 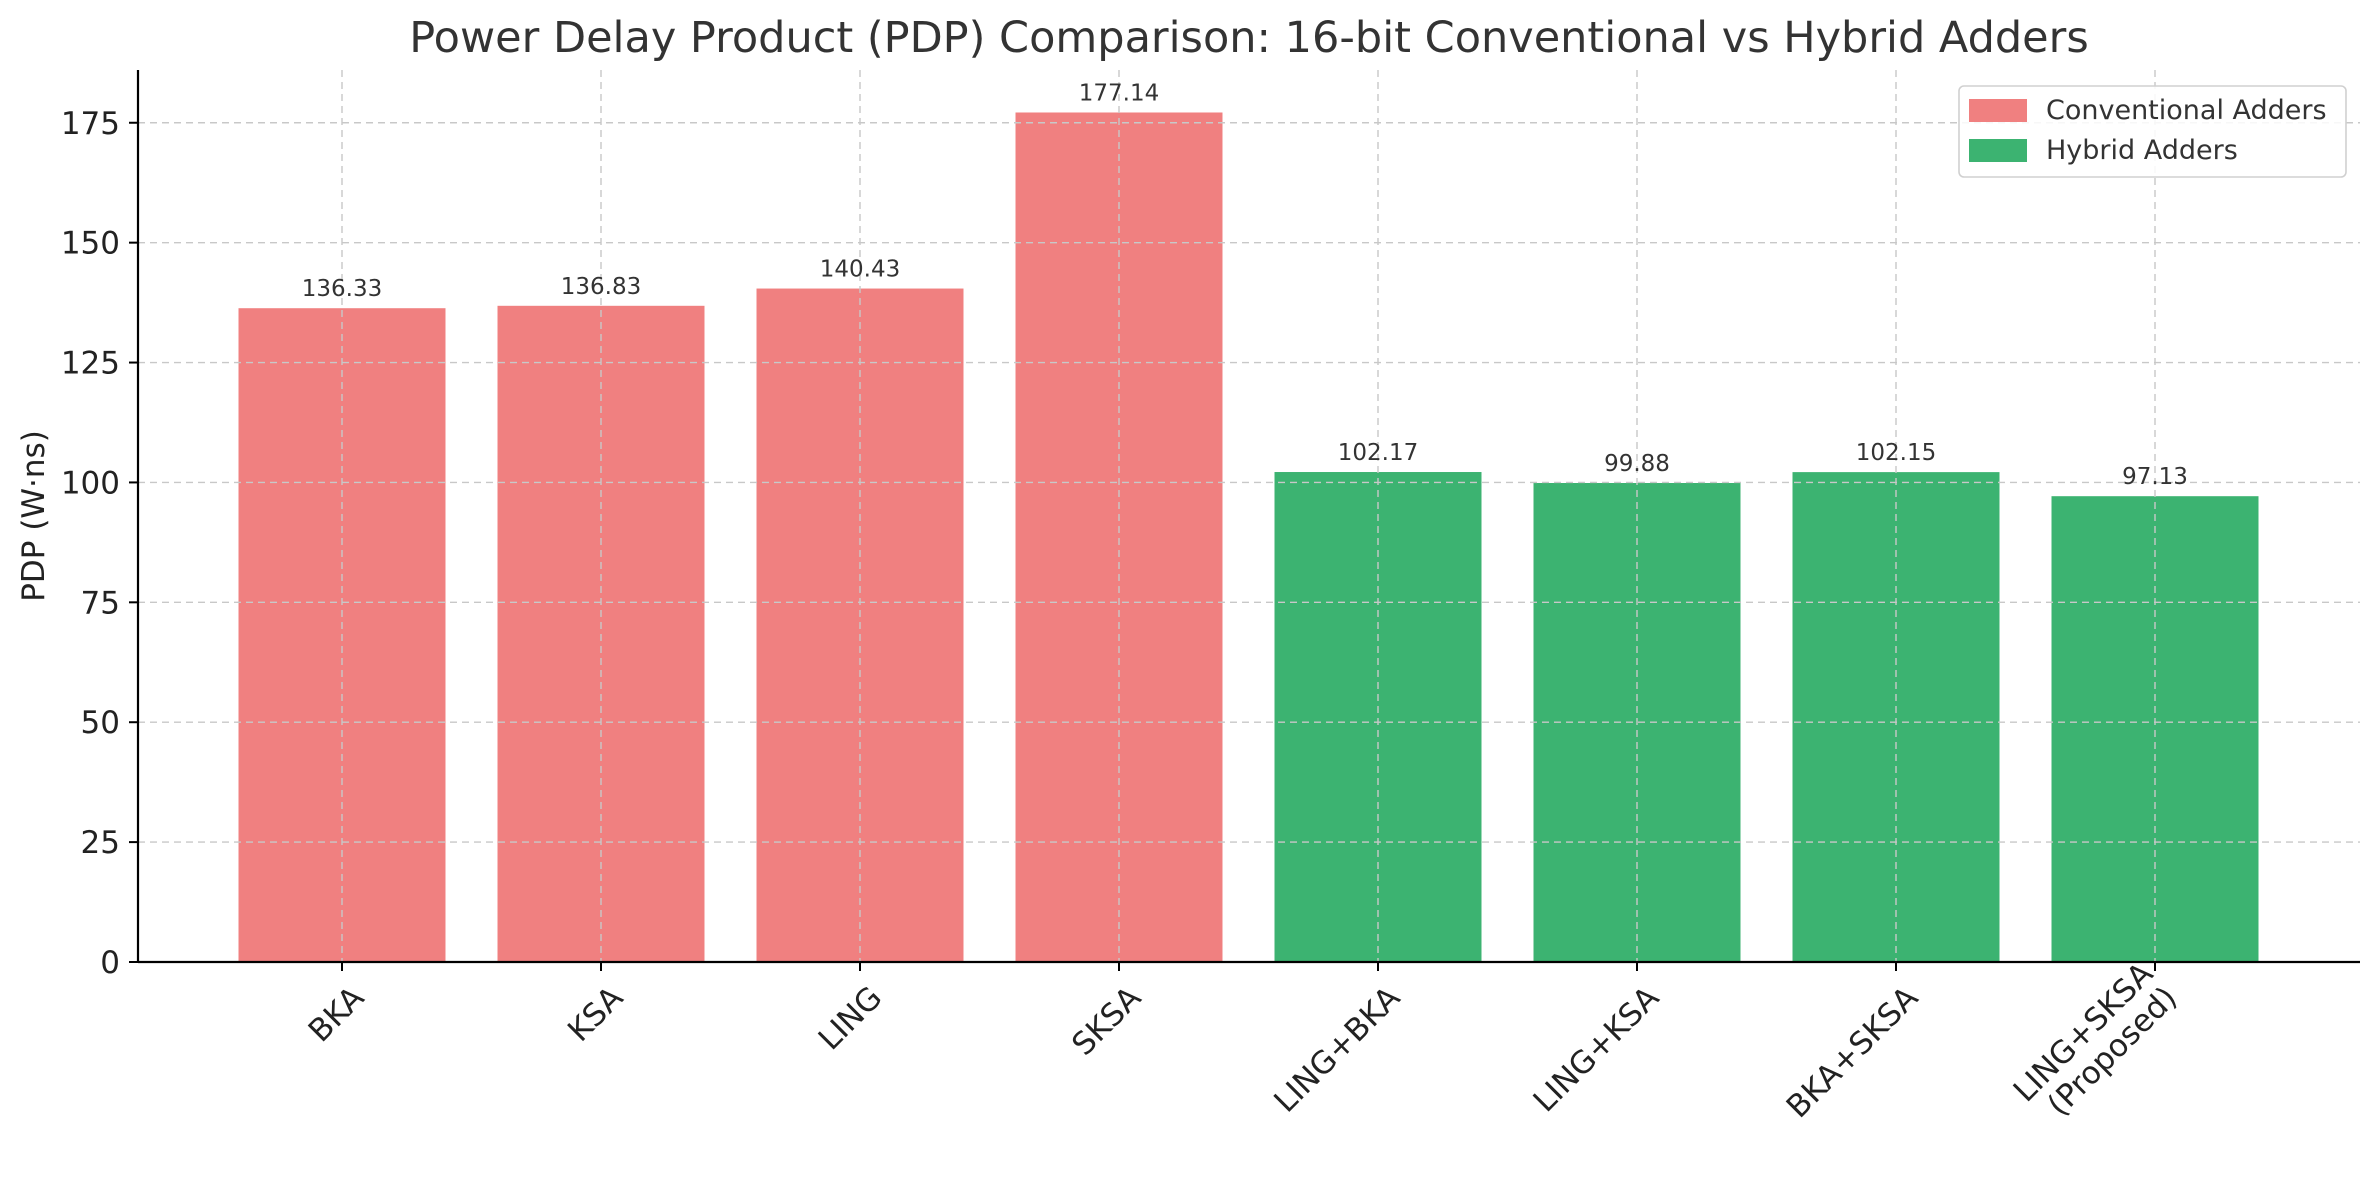 What do you see at coordinates (110, 963) in the screenshot?
I see `y-tick-label: 0` at bounding box center [110, 963].